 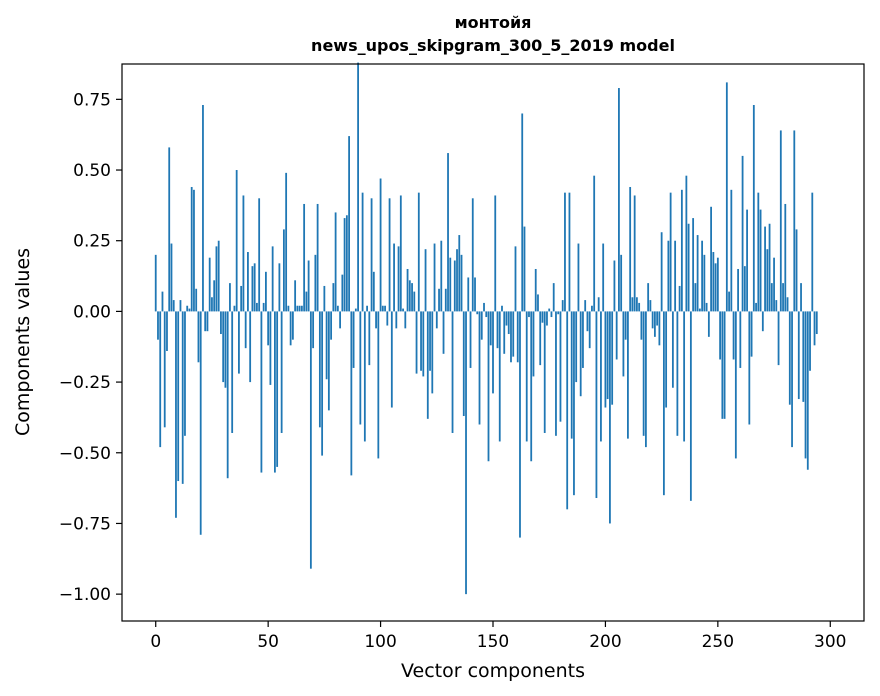 I want to click on x-axis-ticks: 0 50 100 150 200 250 300, so click(x=498, y=636).